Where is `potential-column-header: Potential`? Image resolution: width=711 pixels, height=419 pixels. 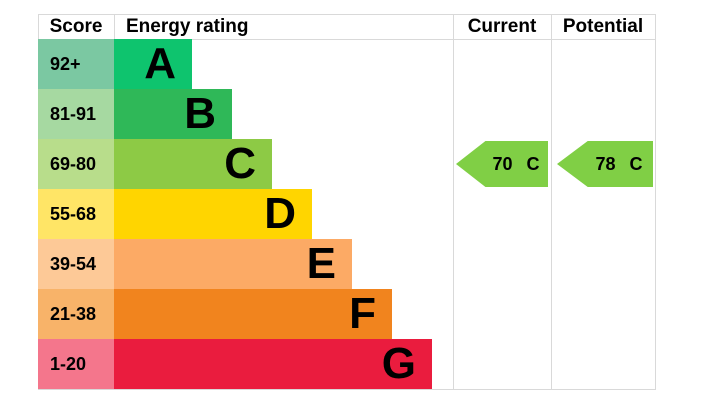
potential-column-header: Potential is located at coordinates (603, 26).